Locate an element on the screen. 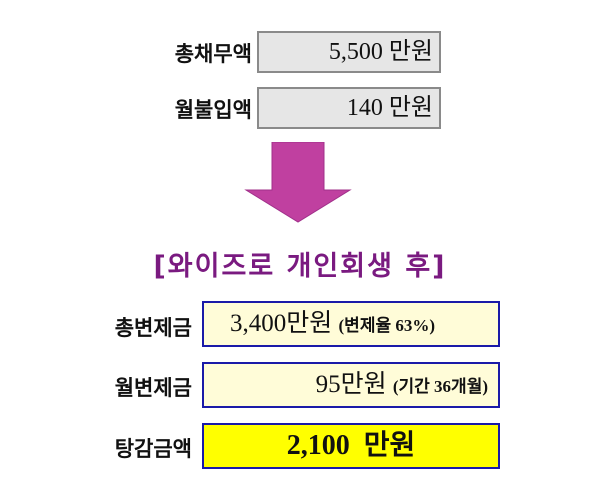 This screenshot has height=504, width=600. repayment-rate: (변제율 63%) is located at coordinates (387, 325).